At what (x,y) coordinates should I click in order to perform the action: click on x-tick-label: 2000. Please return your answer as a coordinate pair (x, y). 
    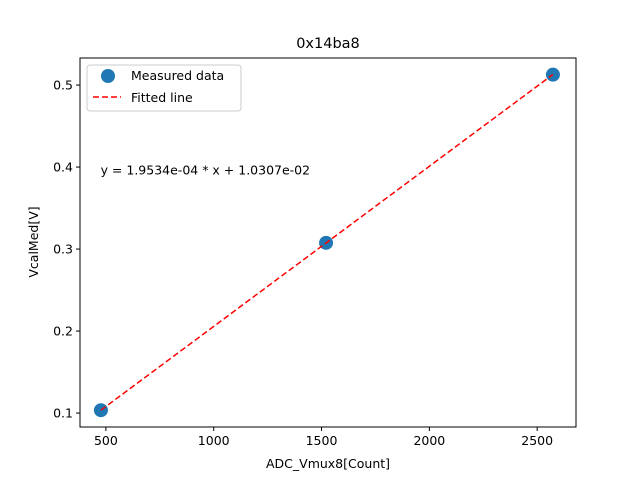
    Looking at the image, I should click on (429, 440).